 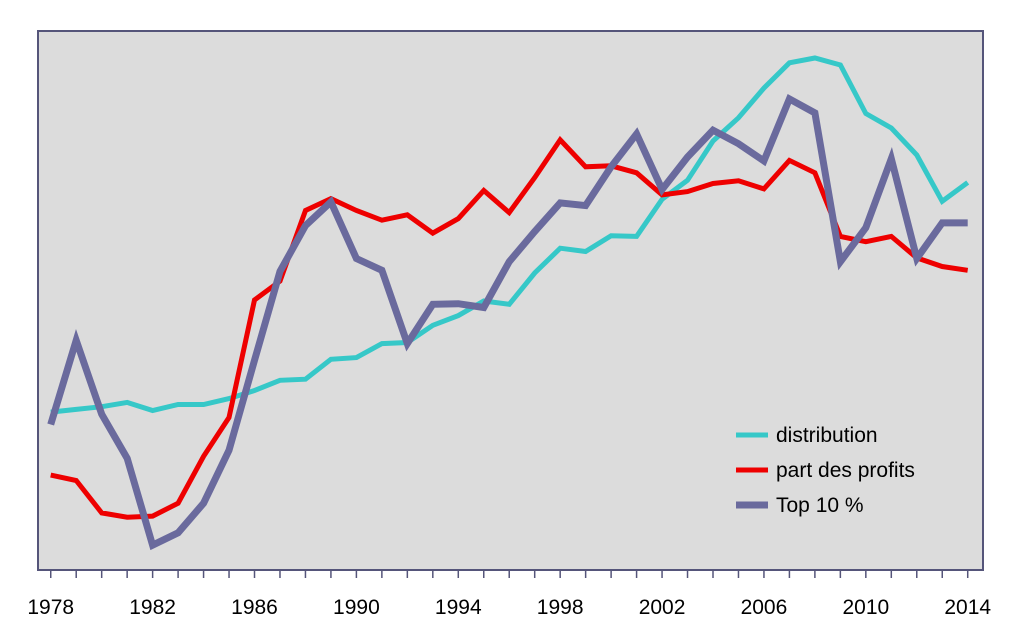 I want to click on legend-label-2: part des profits, so click(x=845, y=470).